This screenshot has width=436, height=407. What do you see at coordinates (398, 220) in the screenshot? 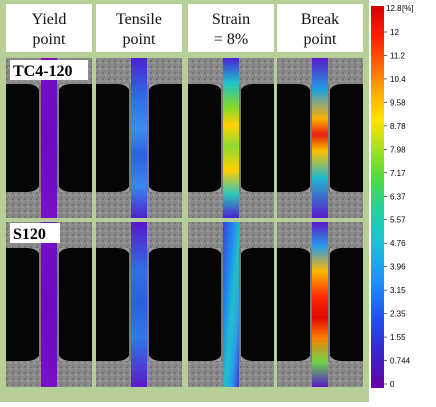
I see `colorbar-tick-label: 5.57` at bounding box center [398, 220].